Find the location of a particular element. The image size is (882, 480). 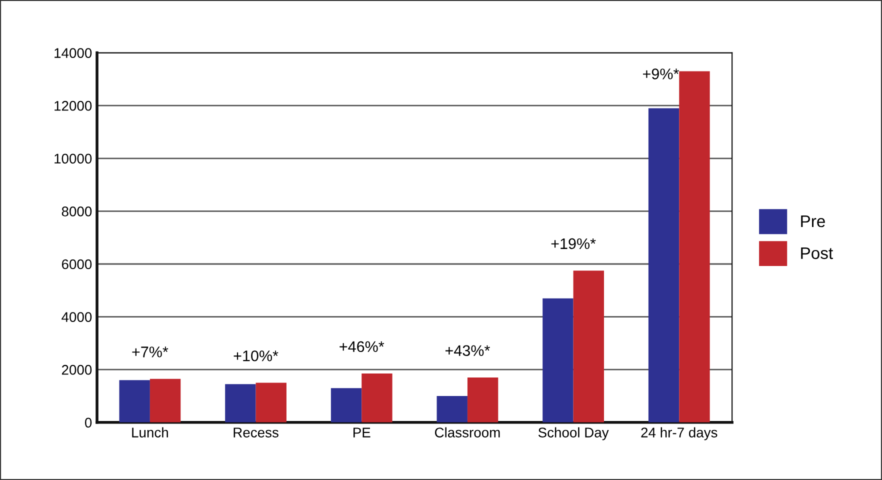

x-tick-label: Classroom is located at coordinates (467, 432).